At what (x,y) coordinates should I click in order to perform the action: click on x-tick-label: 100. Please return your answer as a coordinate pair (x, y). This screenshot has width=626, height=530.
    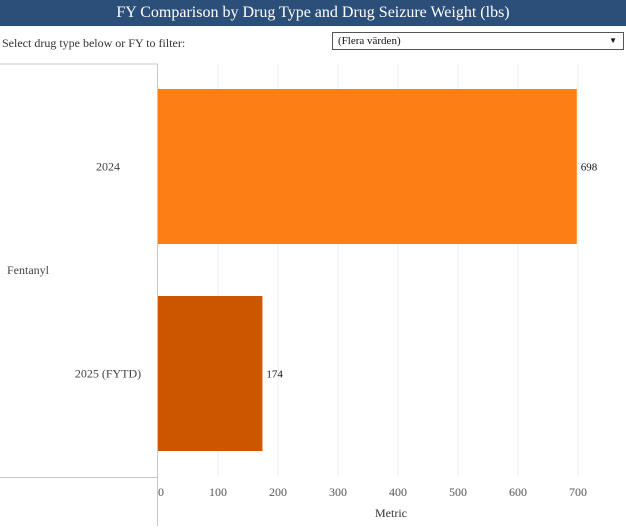
    Looking at the image, I should click on (218, 492).